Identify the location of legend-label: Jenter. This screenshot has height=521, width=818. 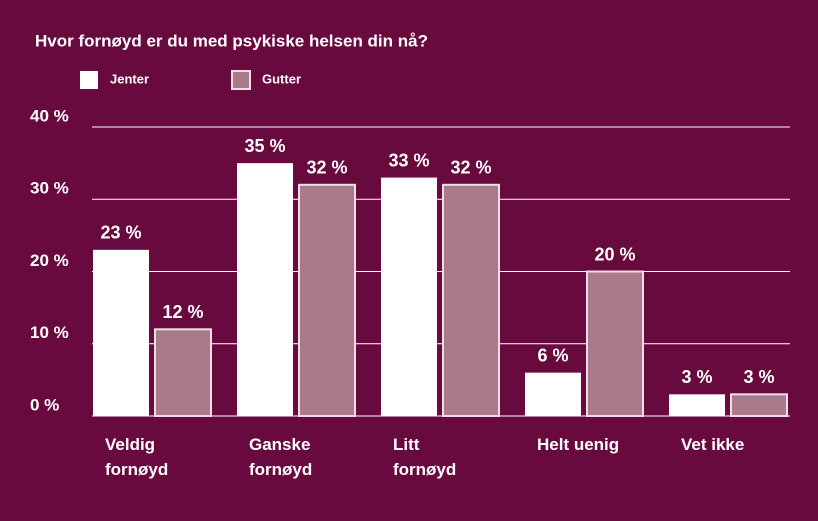
(129, 78).